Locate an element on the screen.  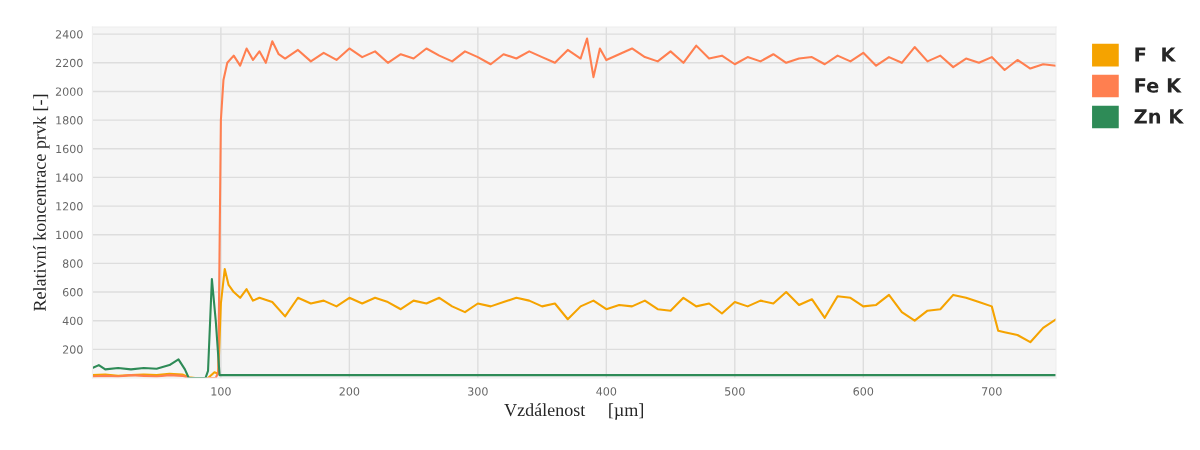
legend-label: Zn K is located at coordinates (1159, 116).